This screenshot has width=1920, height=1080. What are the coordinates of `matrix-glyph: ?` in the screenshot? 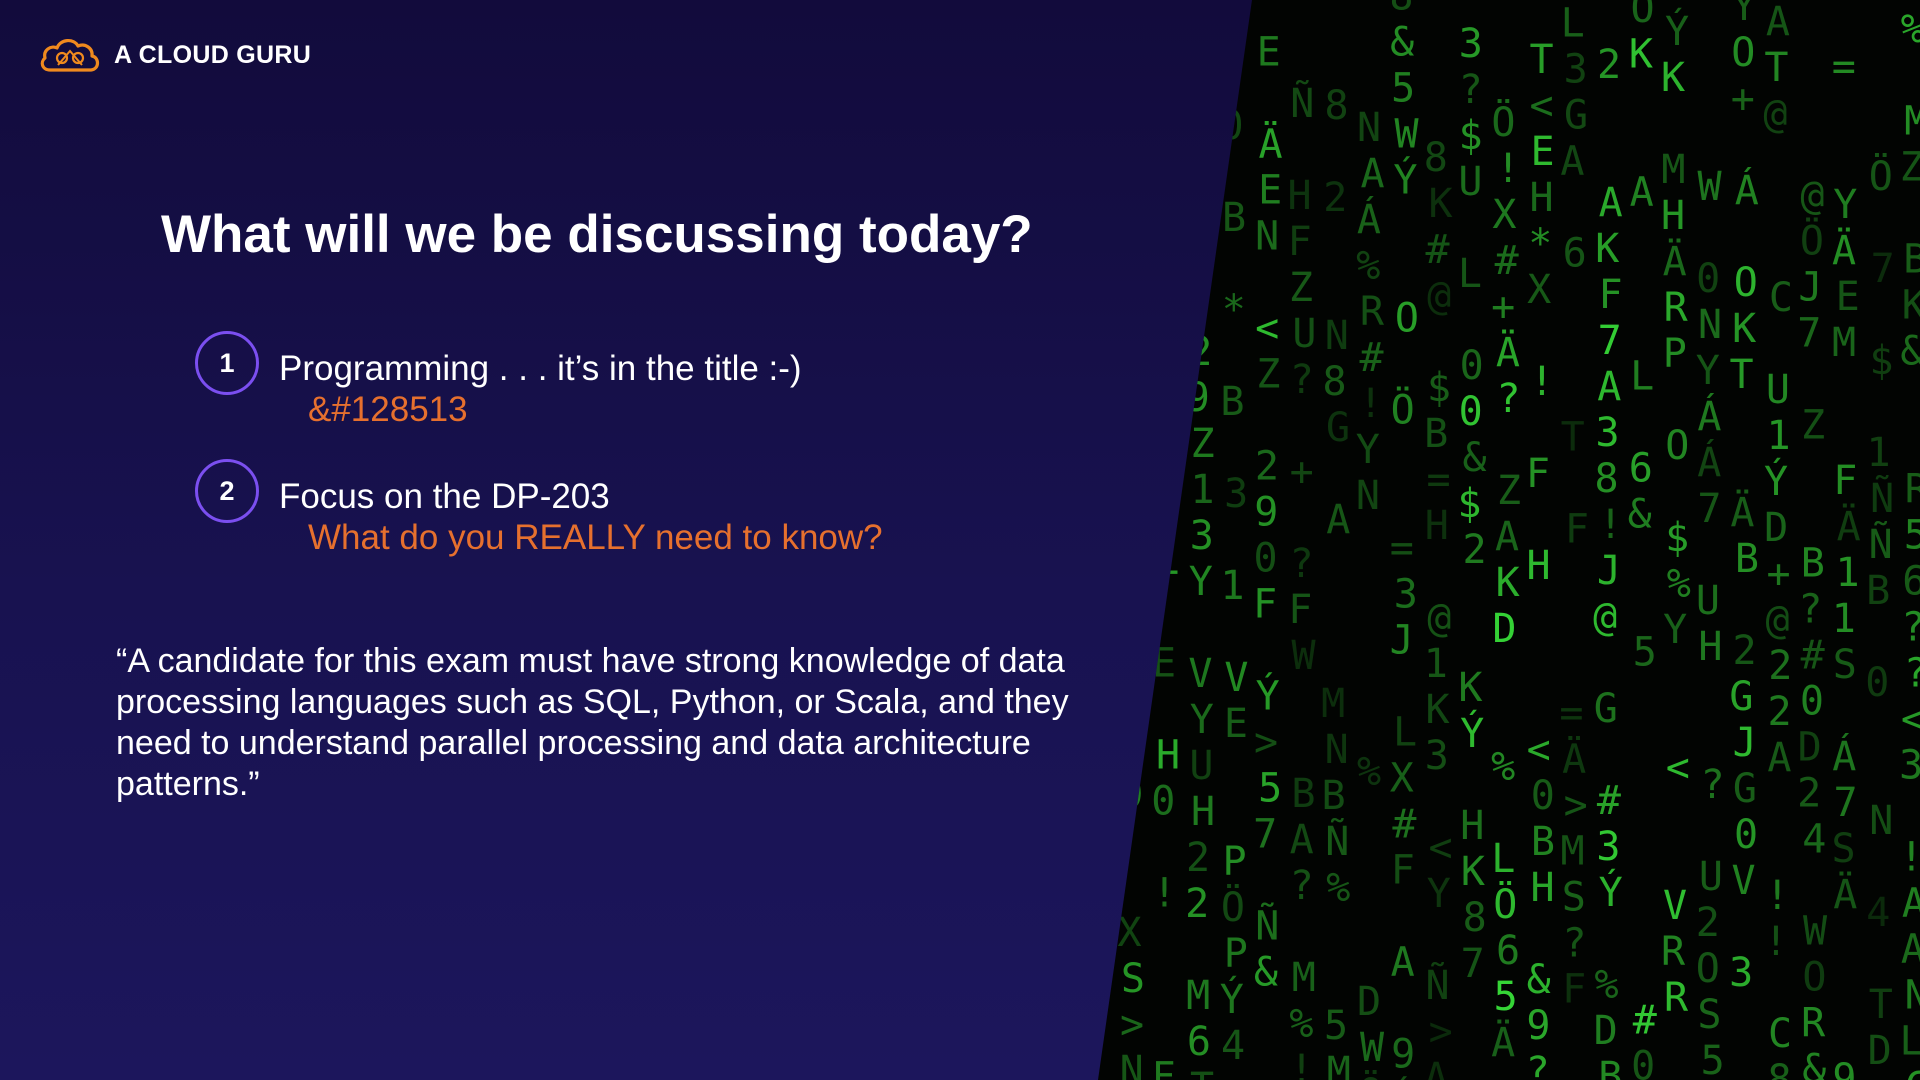 It's located at (1131, 197).